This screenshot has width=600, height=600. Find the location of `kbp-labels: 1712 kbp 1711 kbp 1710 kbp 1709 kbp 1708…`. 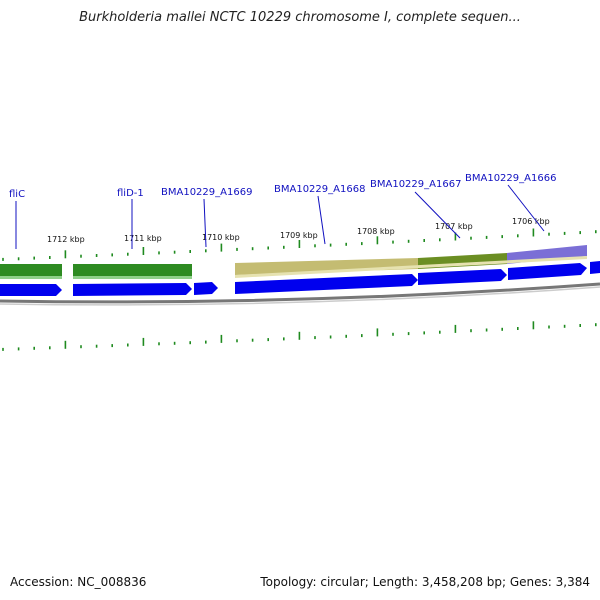

kbp-labels: 1712 kbp 1711 kbp 1710 kbp 1709 kbp 1708… is located at coordinates (298, 230).